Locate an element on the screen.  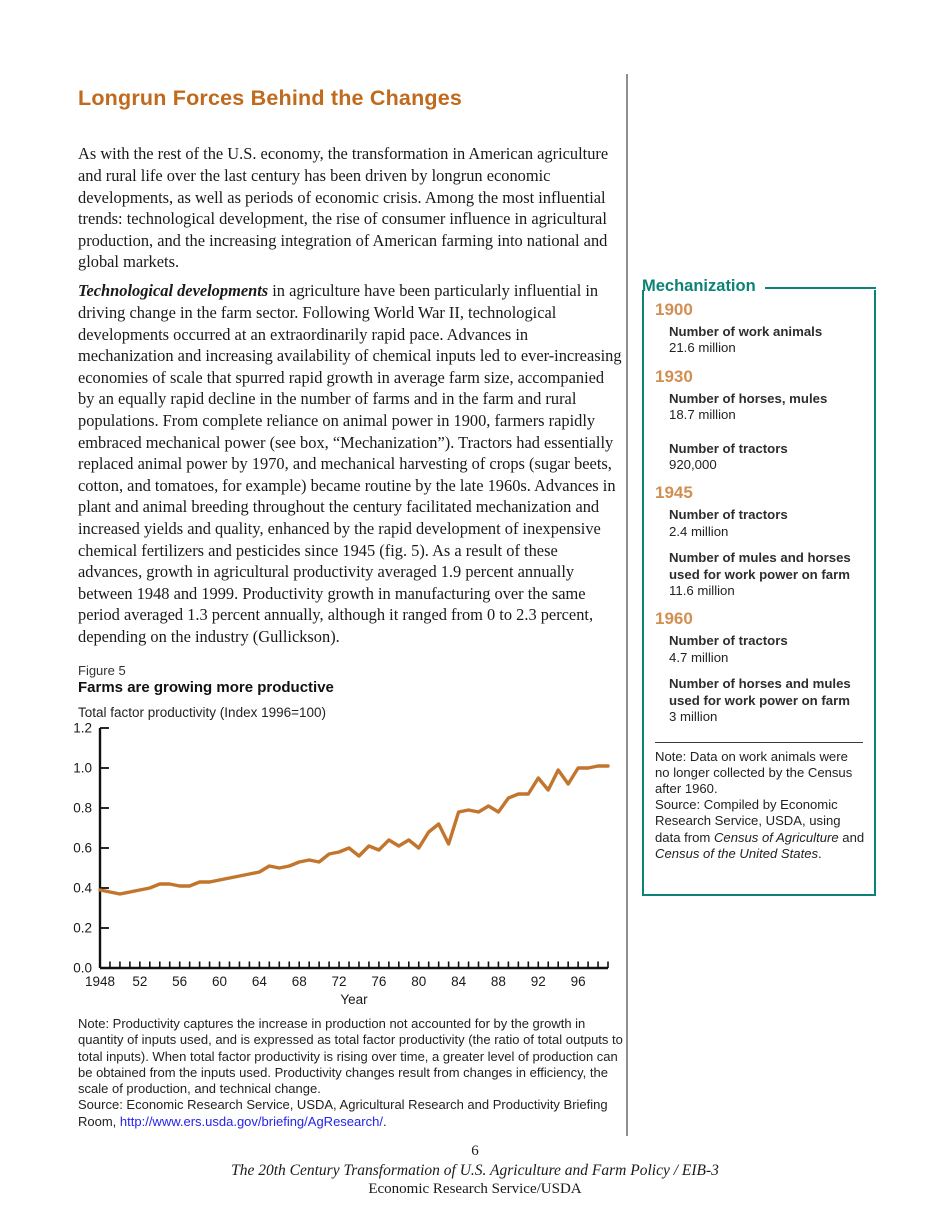
svg-text: 88 is located at coordinates (498, 981).